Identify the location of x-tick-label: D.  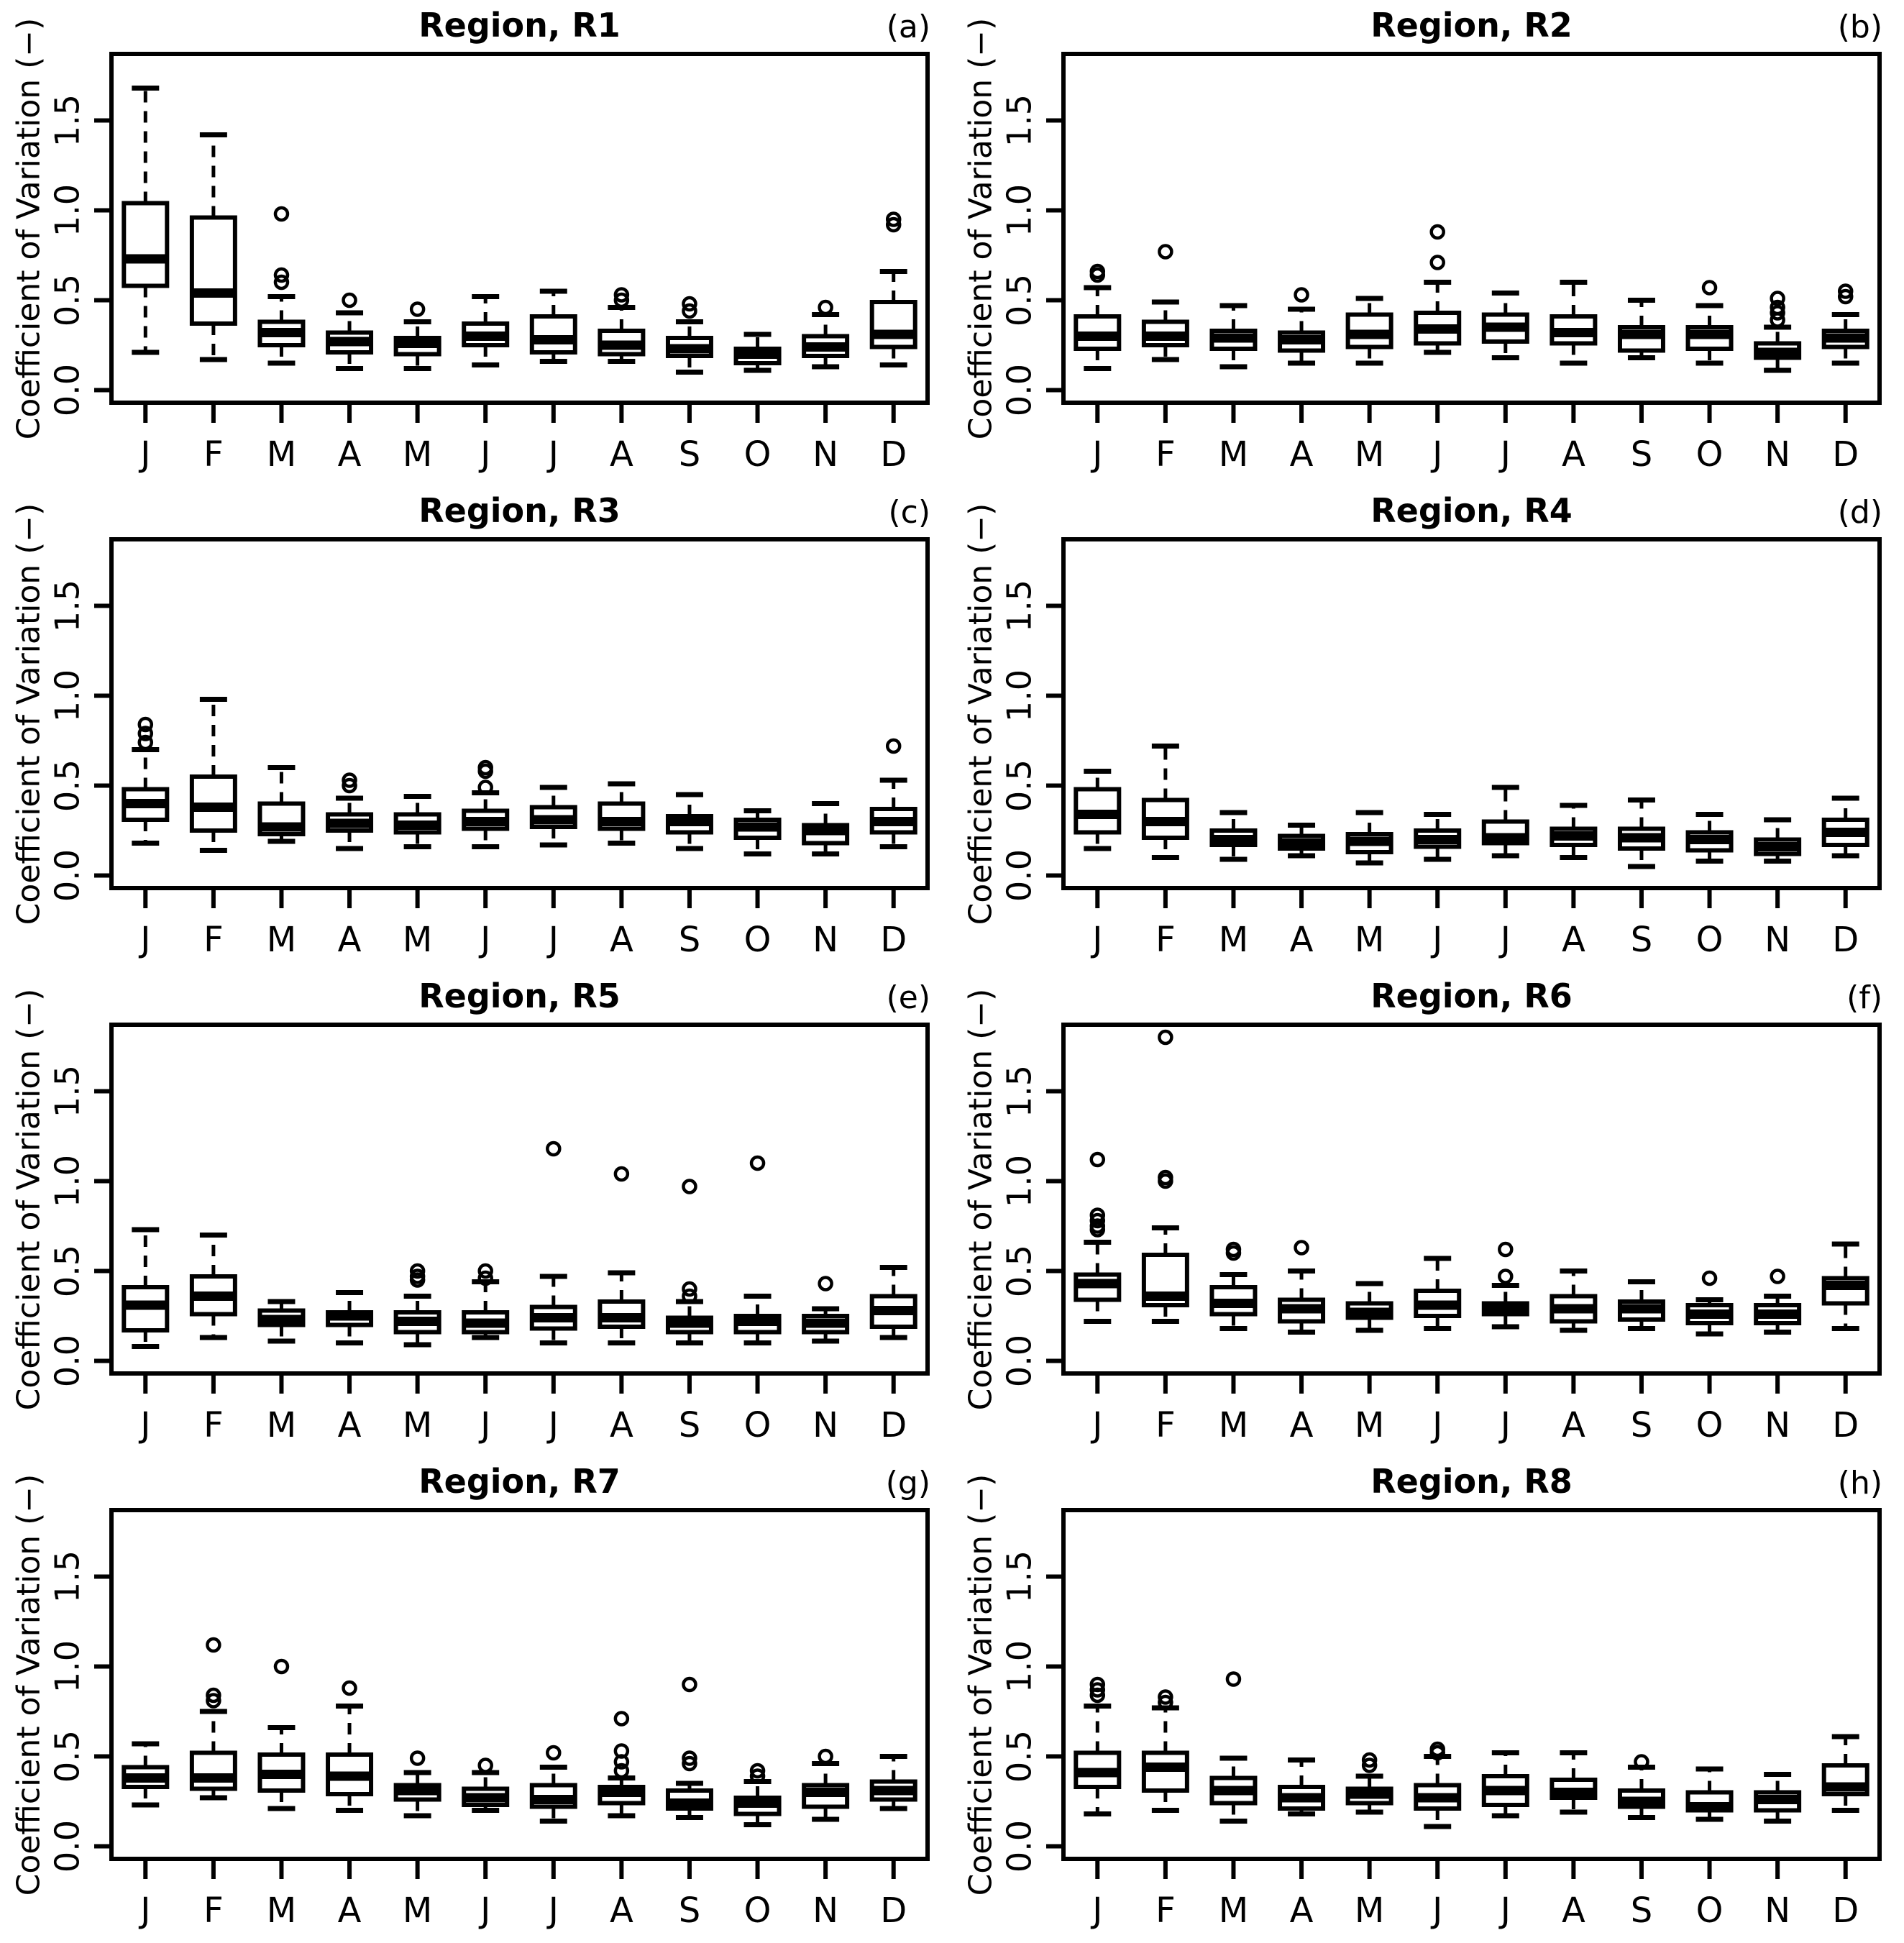
(1845, 940).